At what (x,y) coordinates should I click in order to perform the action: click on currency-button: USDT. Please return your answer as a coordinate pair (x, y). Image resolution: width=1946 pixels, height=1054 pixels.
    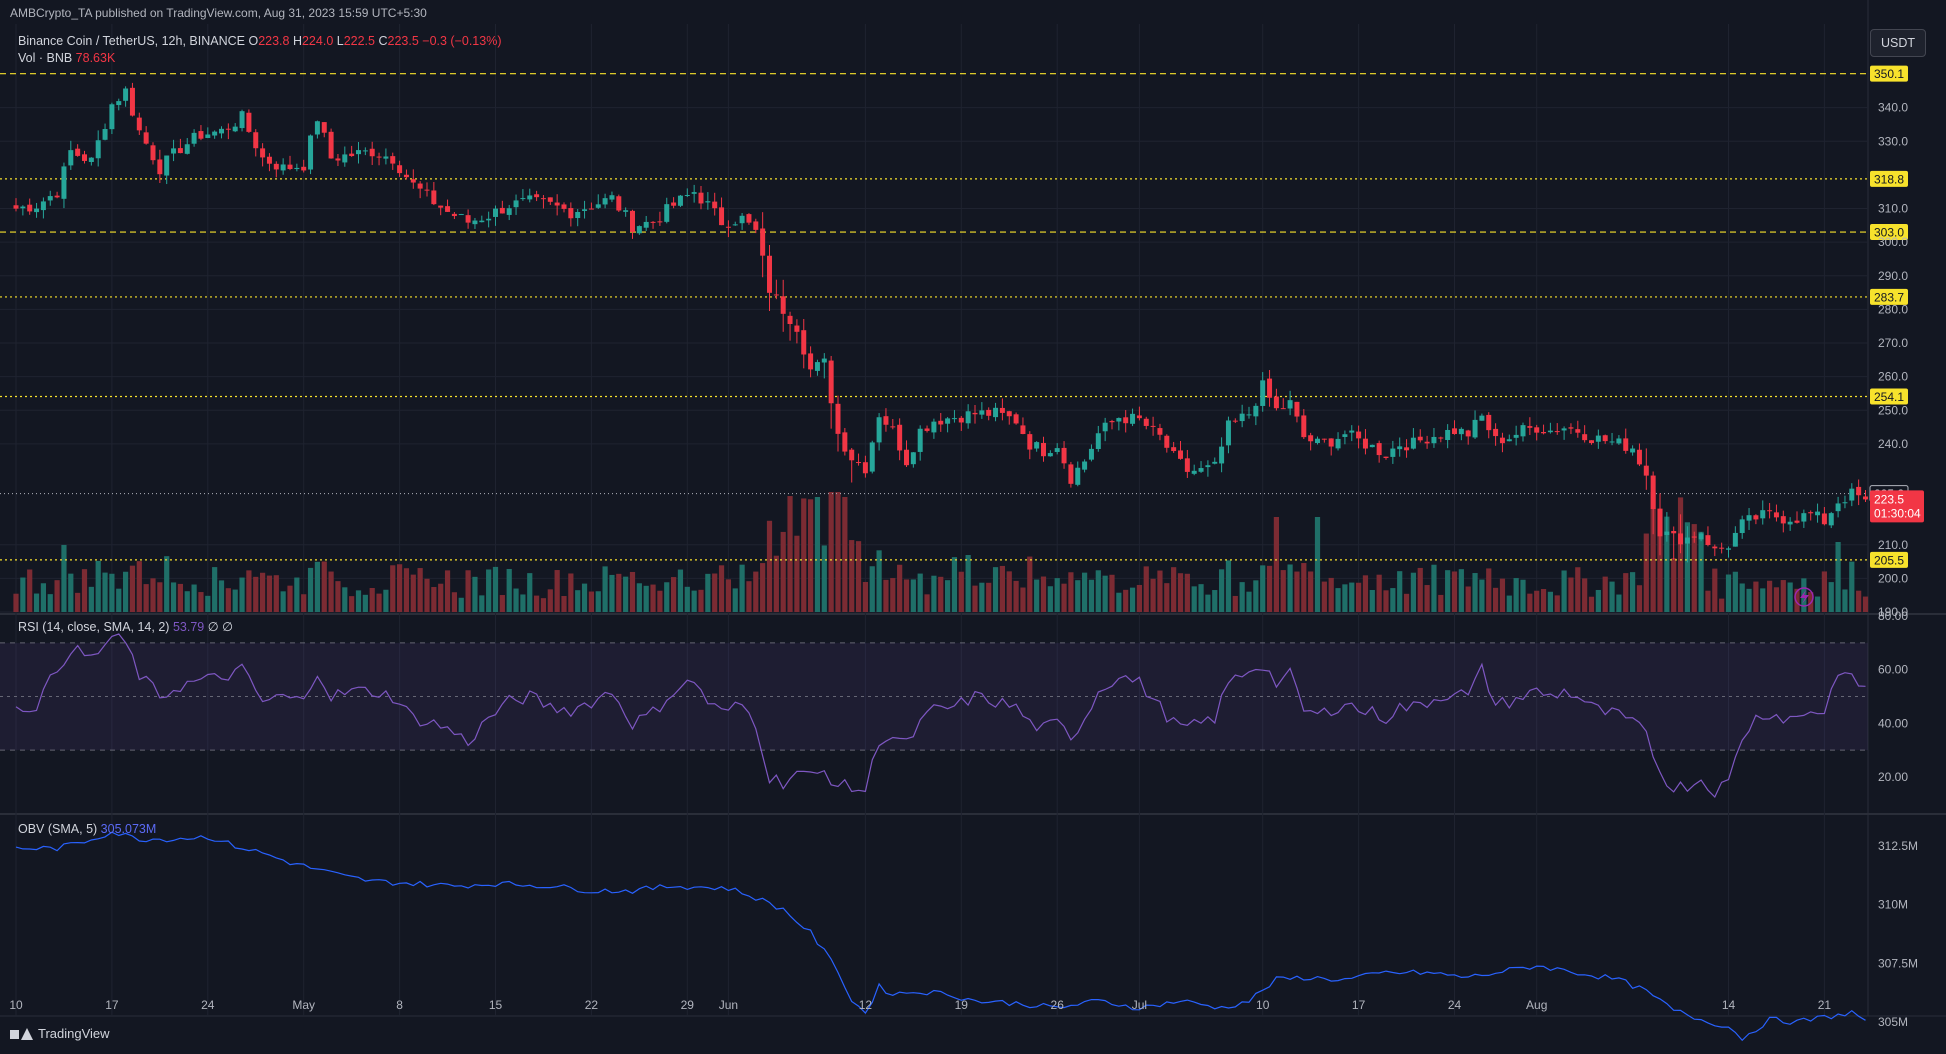
    Looking at the image, I should click on (1898, 43).